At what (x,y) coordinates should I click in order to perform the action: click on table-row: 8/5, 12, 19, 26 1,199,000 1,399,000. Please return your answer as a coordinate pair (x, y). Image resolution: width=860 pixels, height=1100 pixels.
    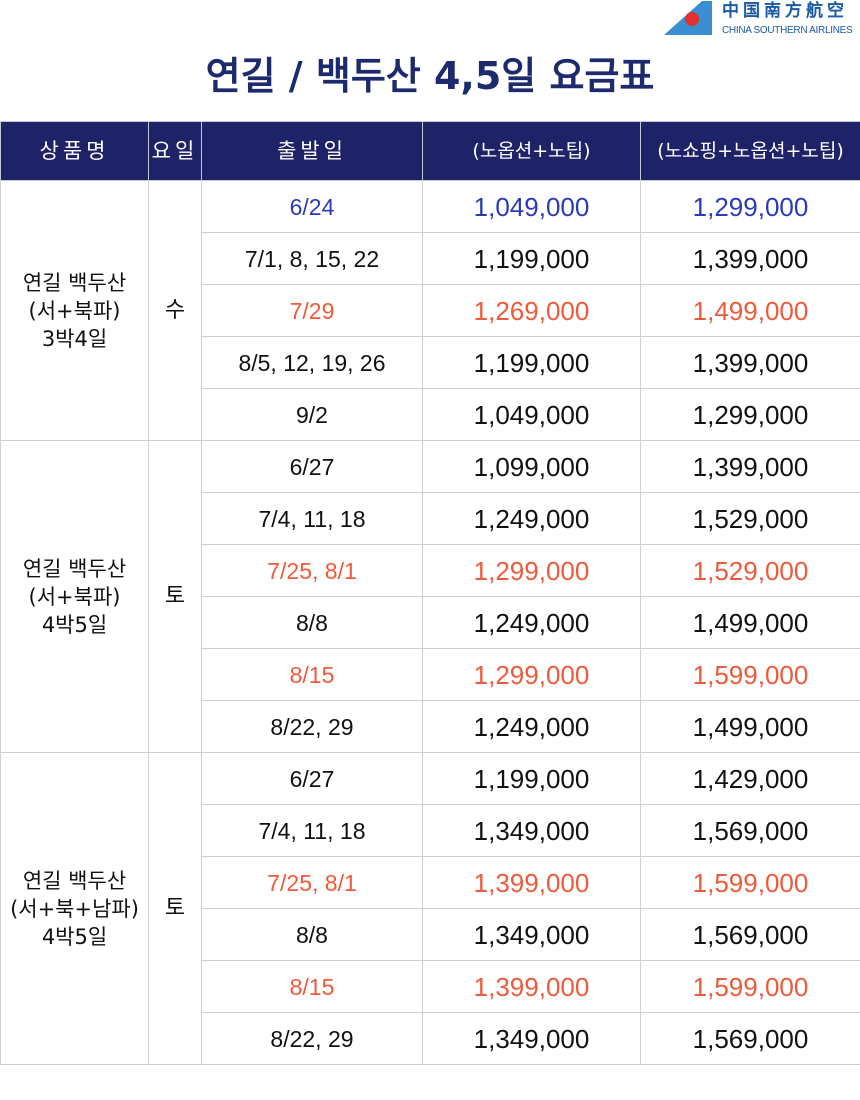
    Looking at the image, I should click on (430, 362).